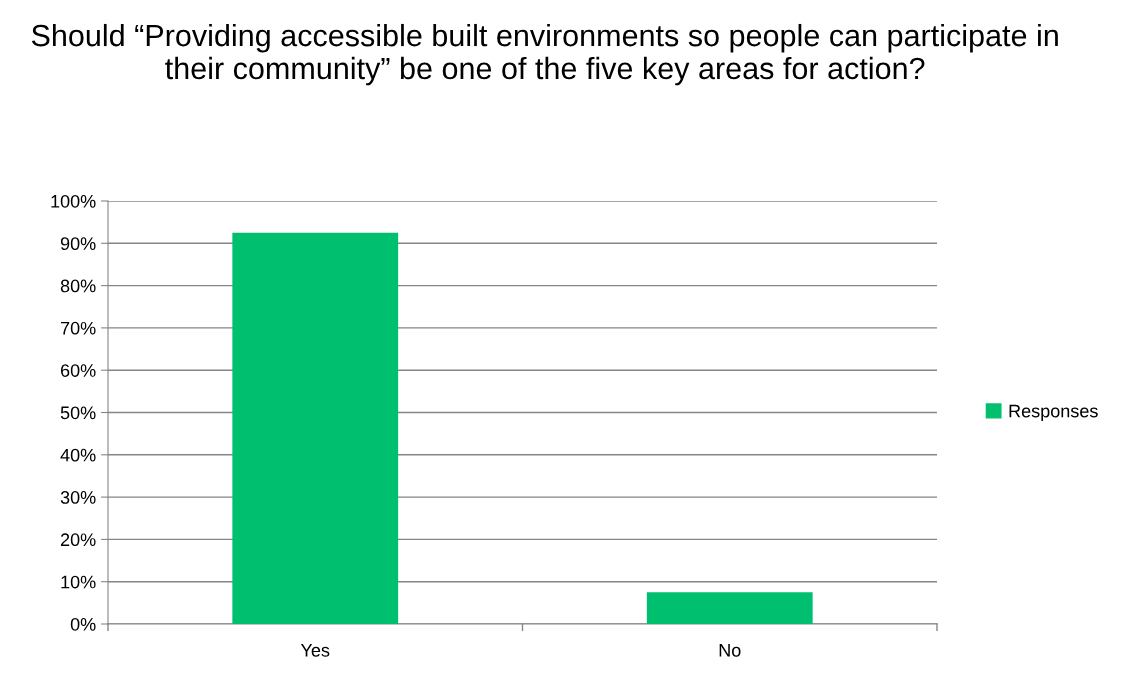 The image size is (1131, 684). Describe the element at coordinates (1053, 412) in the screenshot. I see `legend-label: Responses` at that location.